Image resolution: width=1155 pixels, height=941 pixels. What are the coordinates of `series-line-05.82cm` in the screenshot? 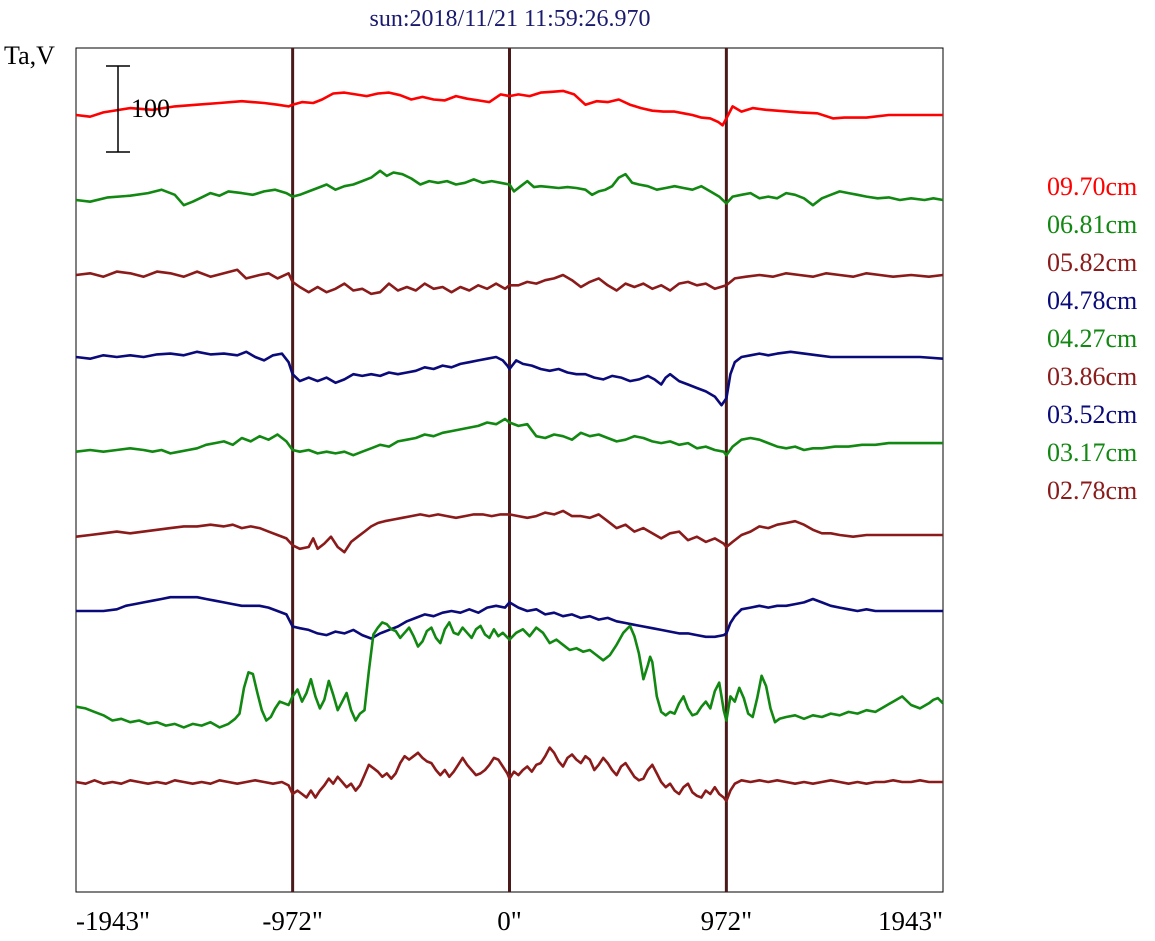 It's located at (509, 282).